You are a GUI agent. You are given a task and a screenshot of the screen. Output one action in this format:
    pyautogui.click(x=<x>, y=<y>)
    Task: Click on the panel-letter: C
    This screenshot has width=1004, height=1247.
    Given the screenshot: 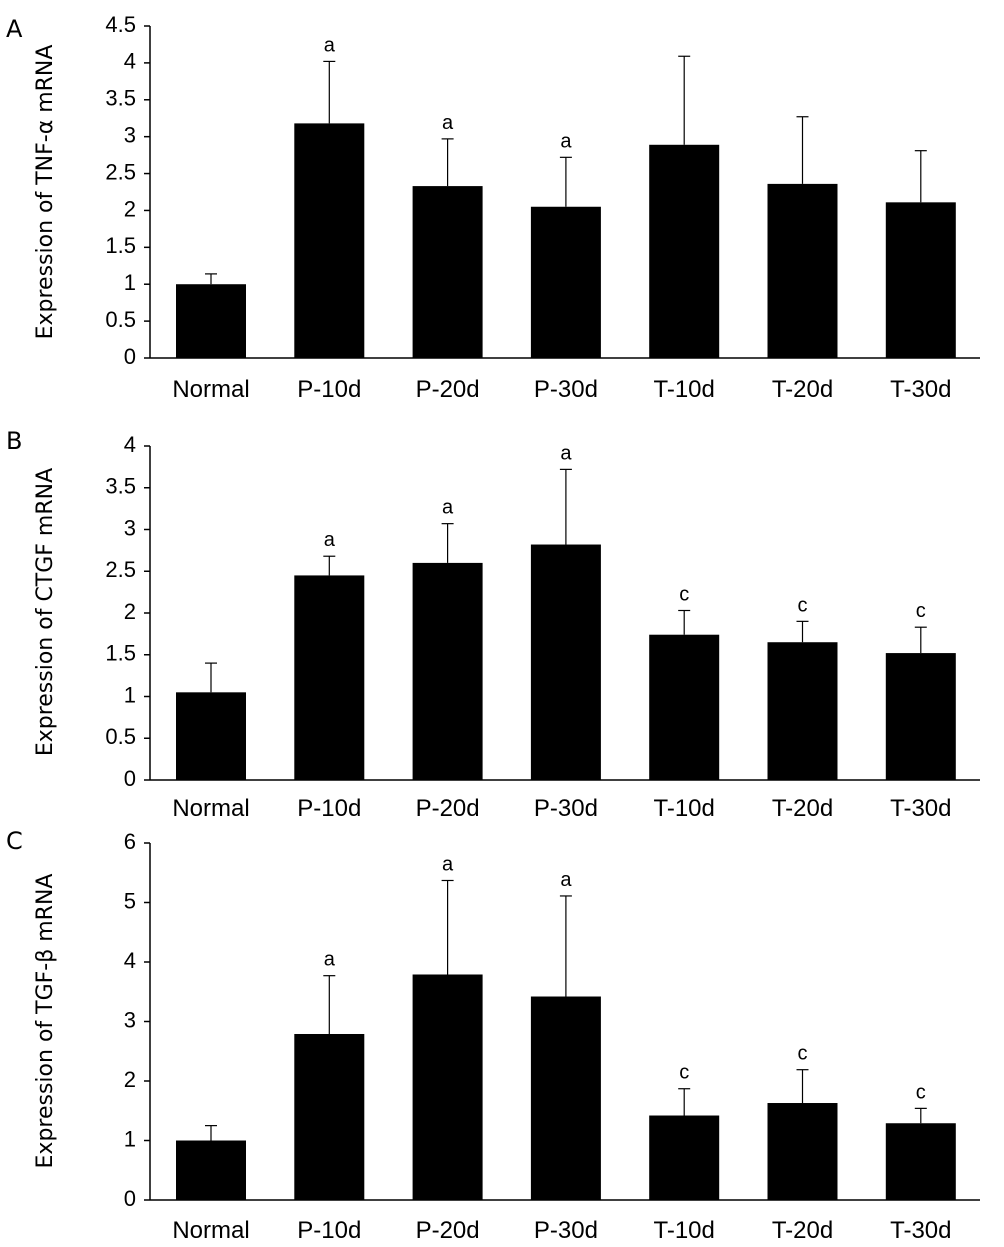 What is the action you would take?
    pyautogui.click(x=14, y=841)
    